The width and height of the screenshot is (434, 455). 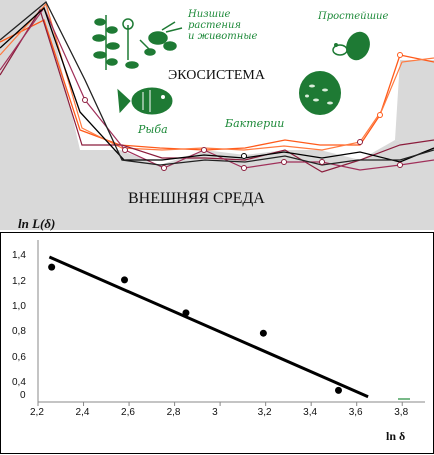 What do you see at coordinates (128, 412) in the screenshot?
I see `x-tick-label: 2,6` at bounding box center [128, 412].